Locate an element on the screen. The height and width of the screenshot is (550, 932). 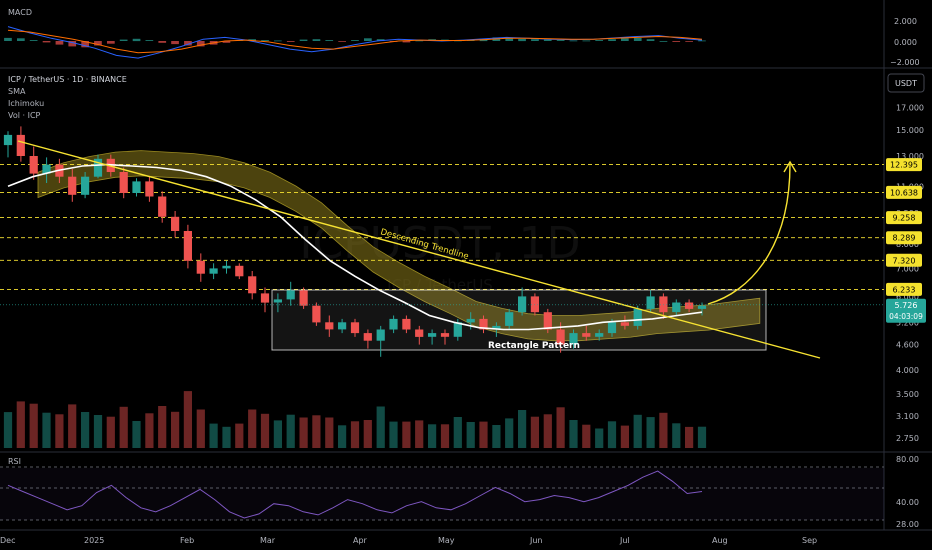
level-tag-label: 9.258 is located at coordinates (904, 218).